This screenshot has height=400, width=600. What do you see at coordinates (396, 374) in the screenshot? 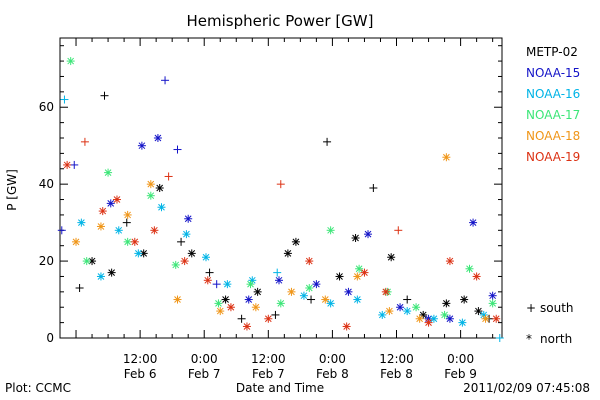
I see `x-tick-day-label: Feb 8` at bounding box center [396, 374].